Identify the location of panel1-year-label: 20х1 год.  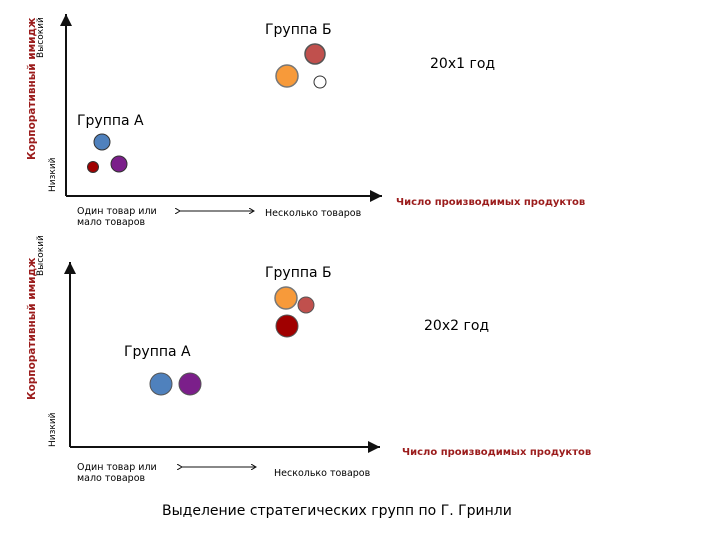
(463, 64).